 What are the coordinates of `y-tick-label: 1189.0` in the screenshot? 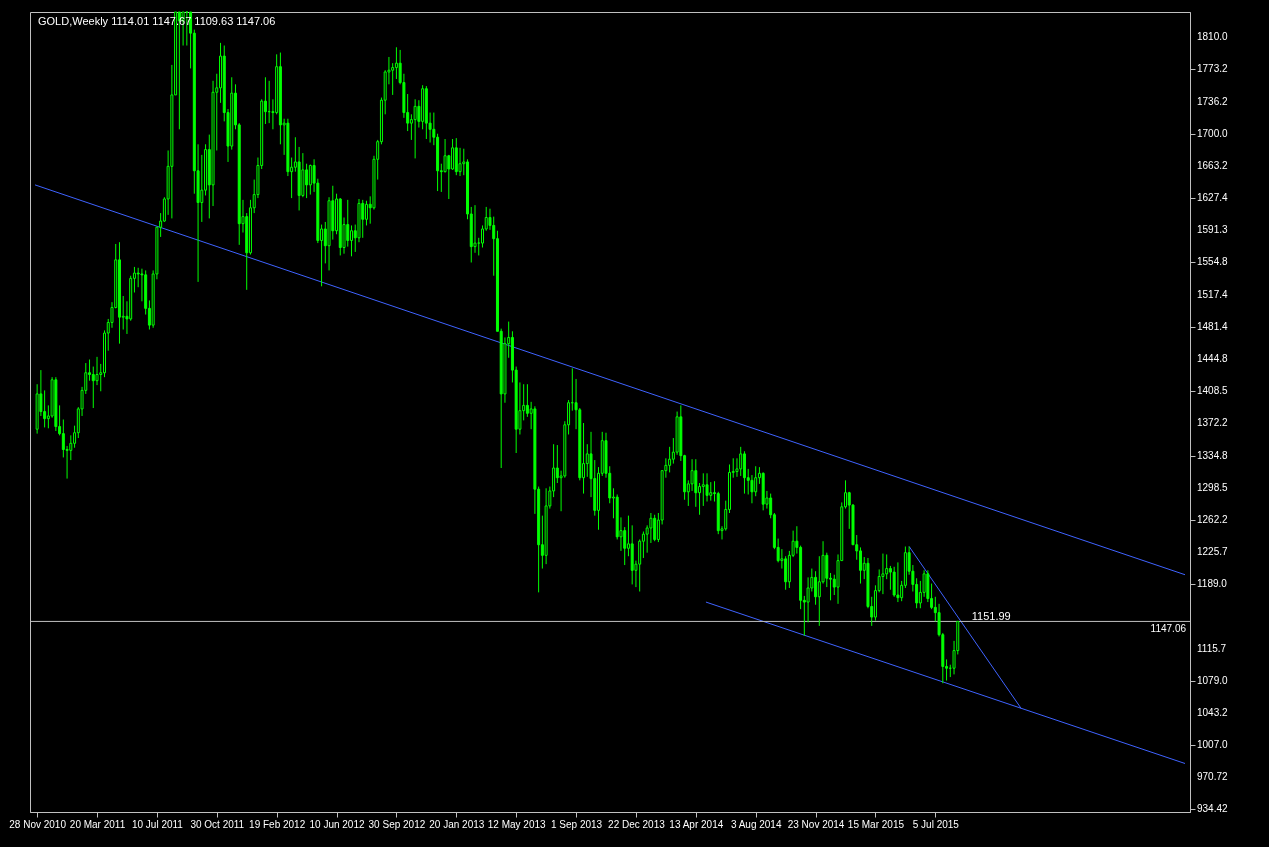 It's located at (1212, 584).